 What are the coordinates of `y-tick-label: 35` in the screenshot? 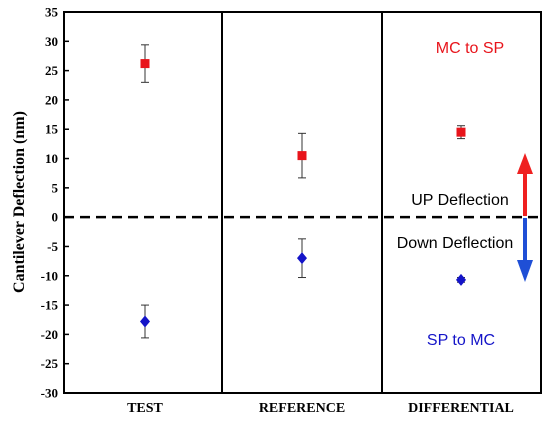 It's located at (52, 12).